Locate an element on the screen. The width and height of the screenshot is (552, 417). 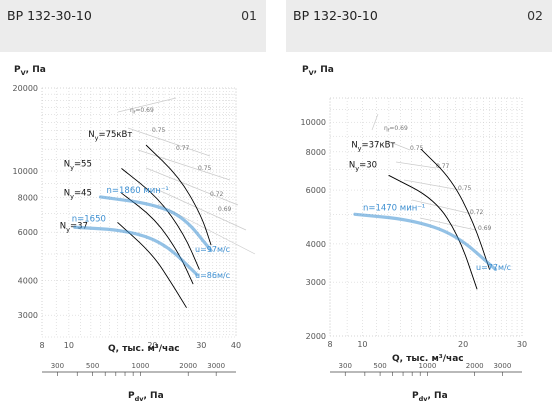
series-label: n=1860 мин⁻¹ is located at coordinates (138, 191).